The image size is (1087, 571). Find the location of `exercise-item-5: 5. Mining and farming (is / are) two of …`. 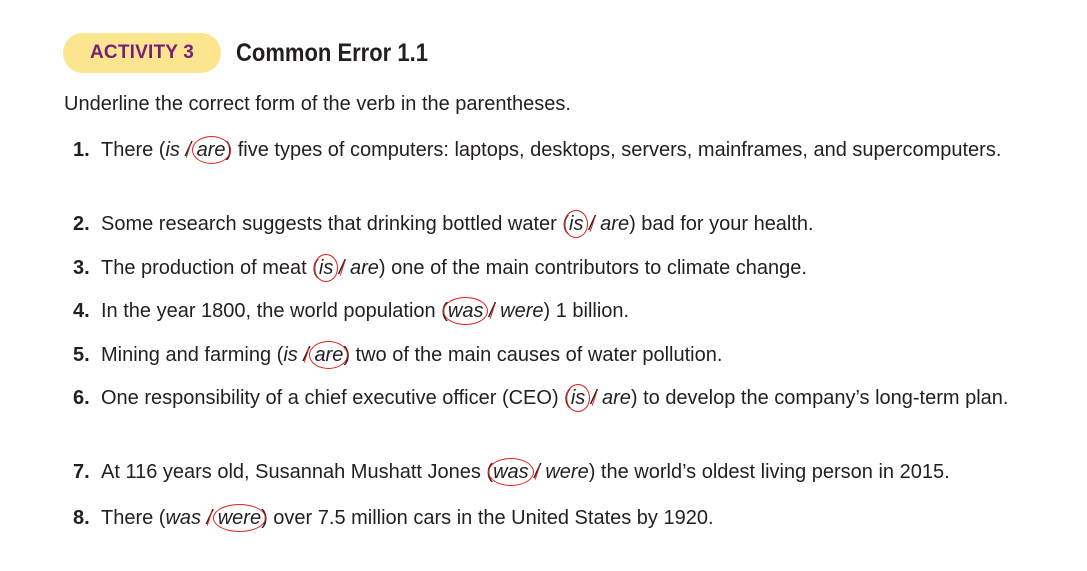

exercise-item-5: 5. Mining and farming (is / are) two of … is located at coordinates (553, 355).